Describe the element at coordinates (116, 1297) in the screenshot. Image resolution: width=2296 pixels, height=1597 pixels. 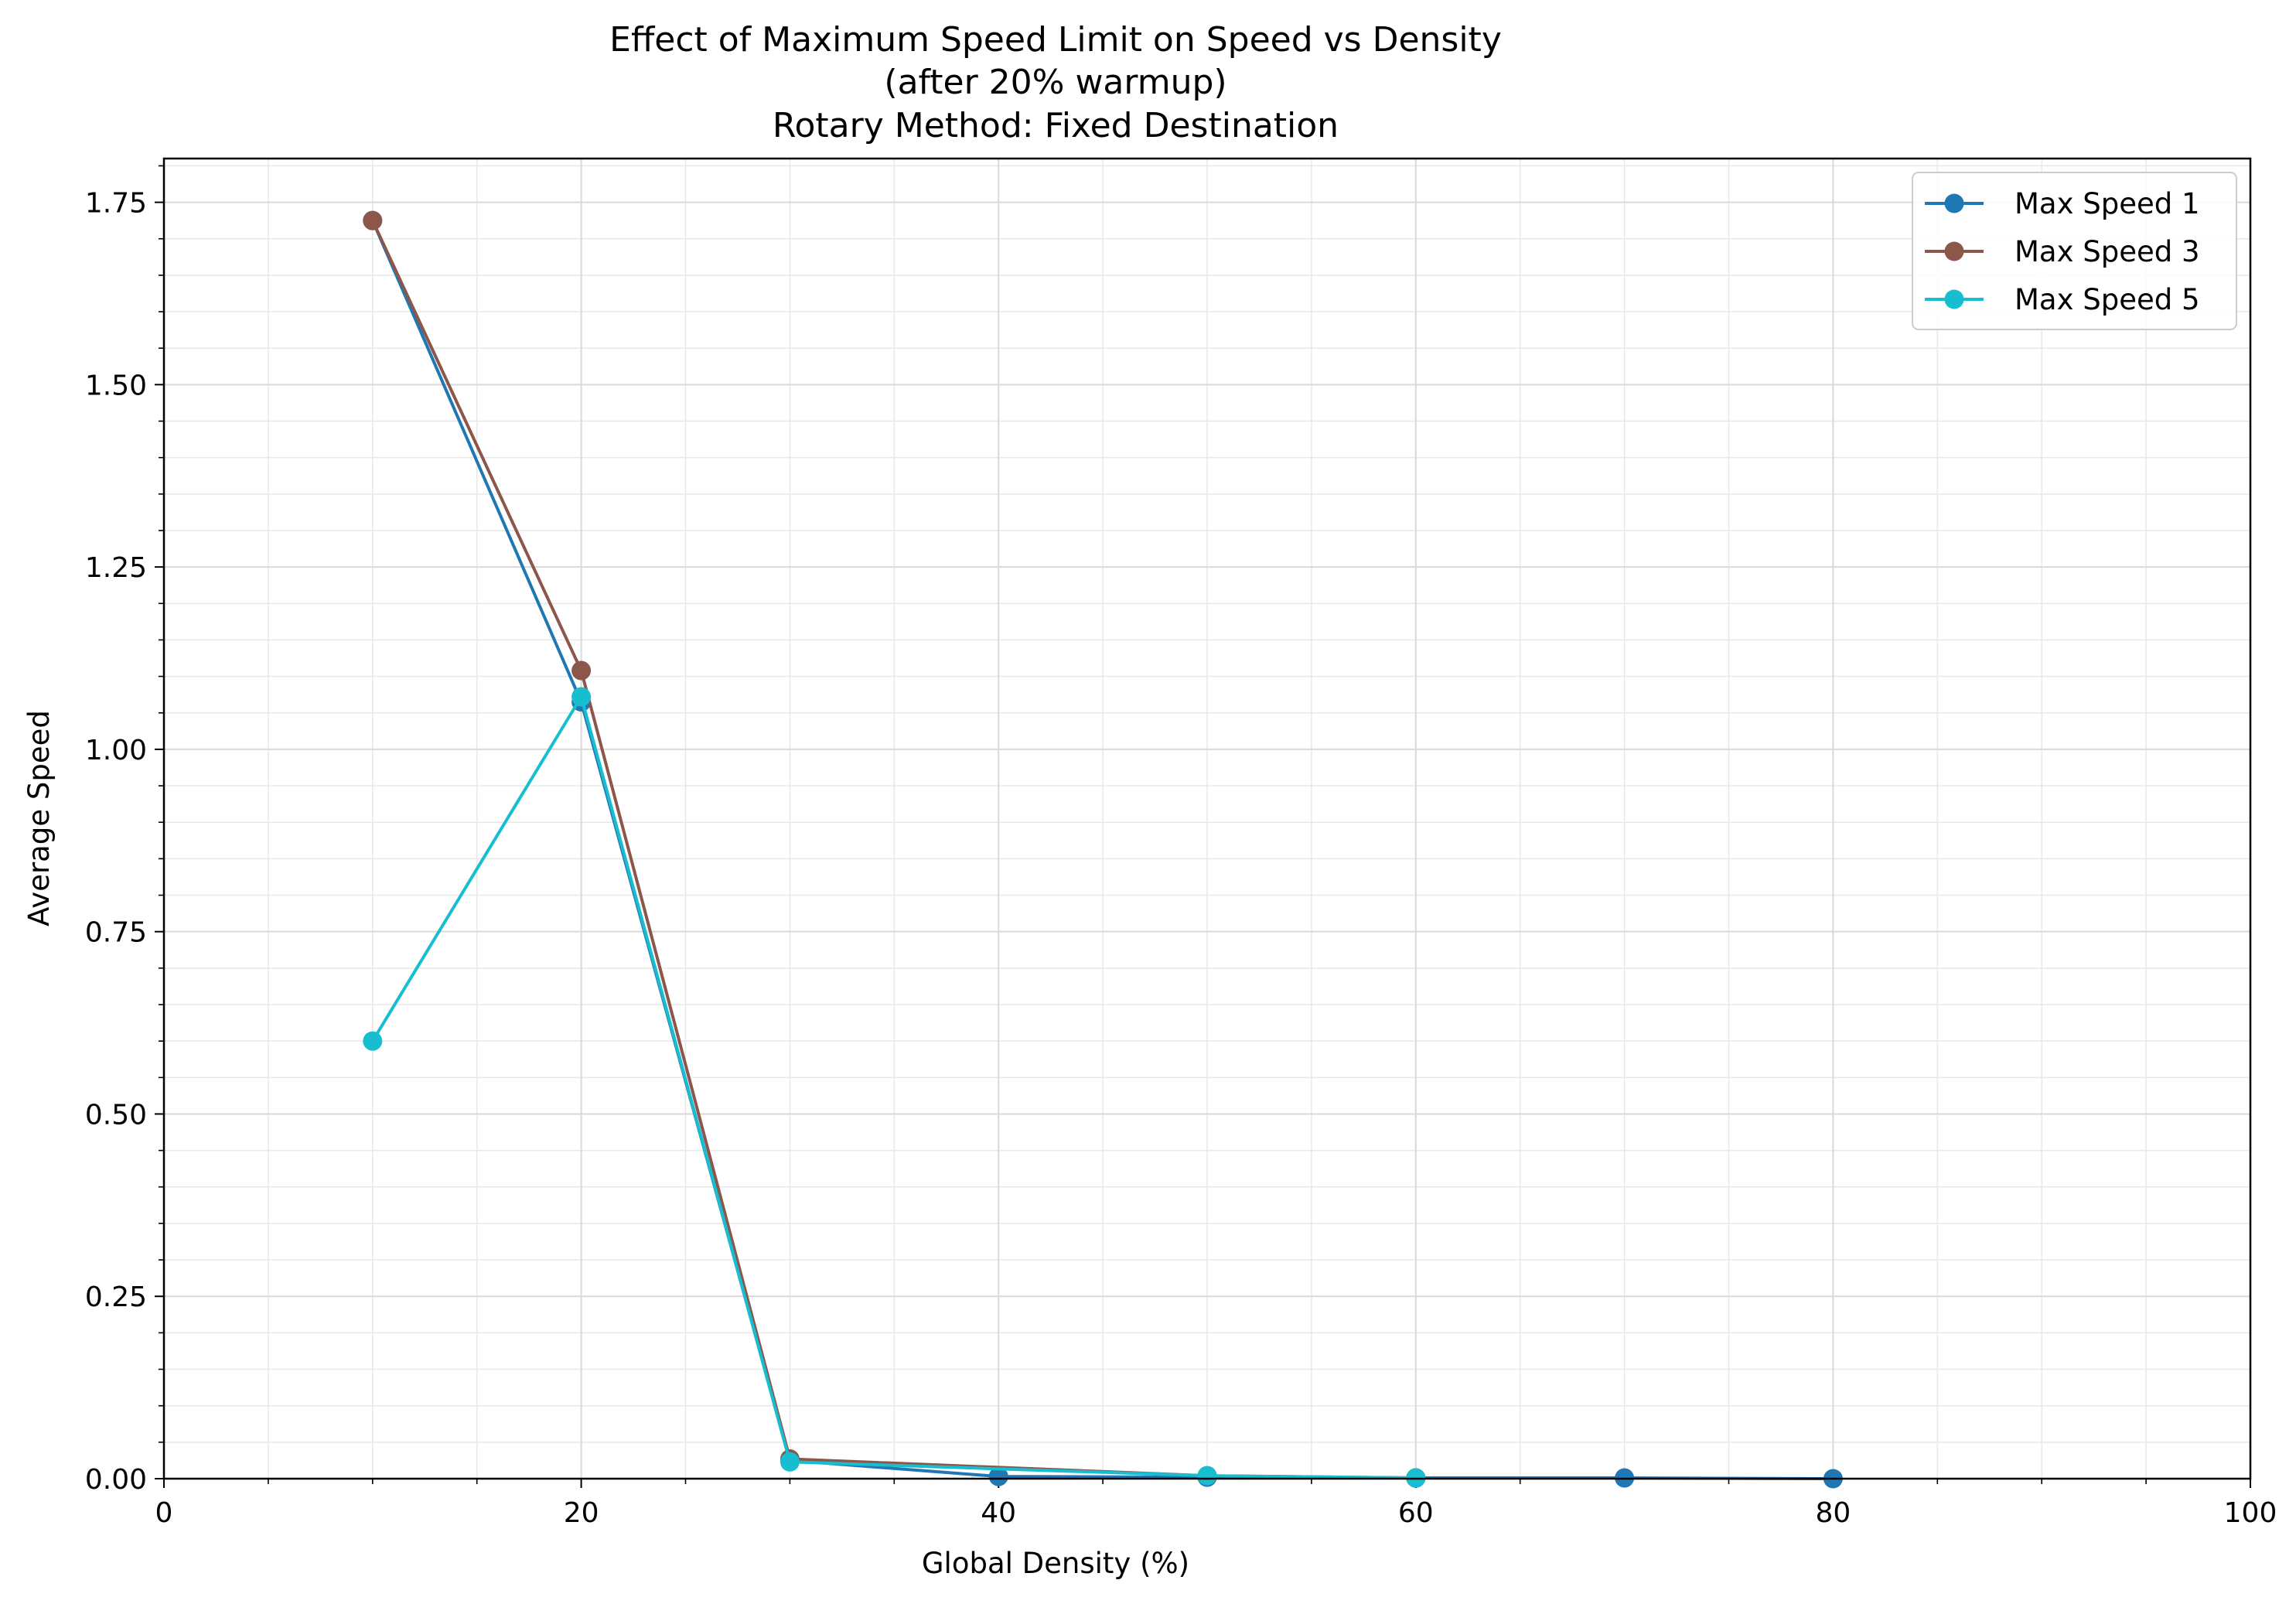
I see `y-tick-label: 0.25` at that location.